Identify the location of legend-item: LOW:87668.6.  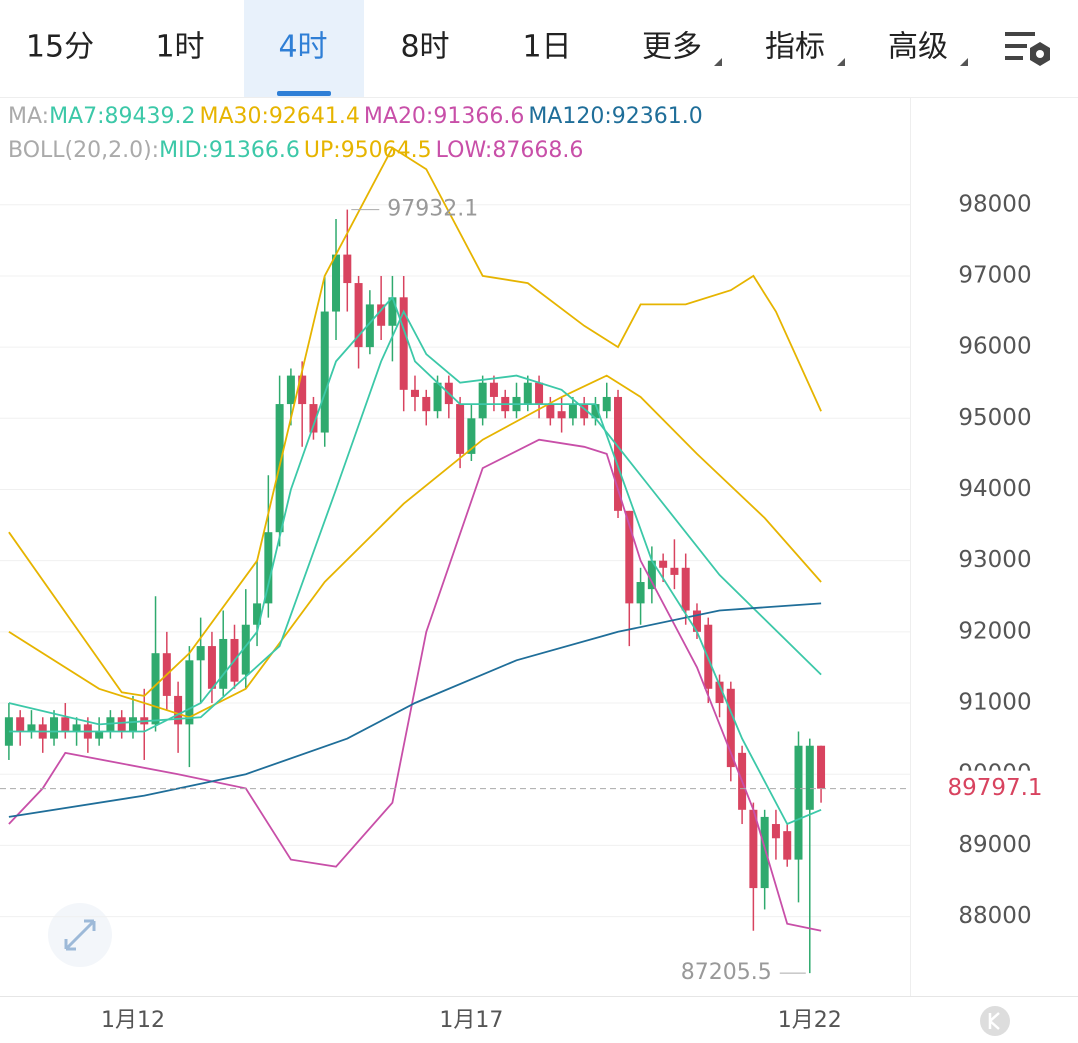
(510, 150).